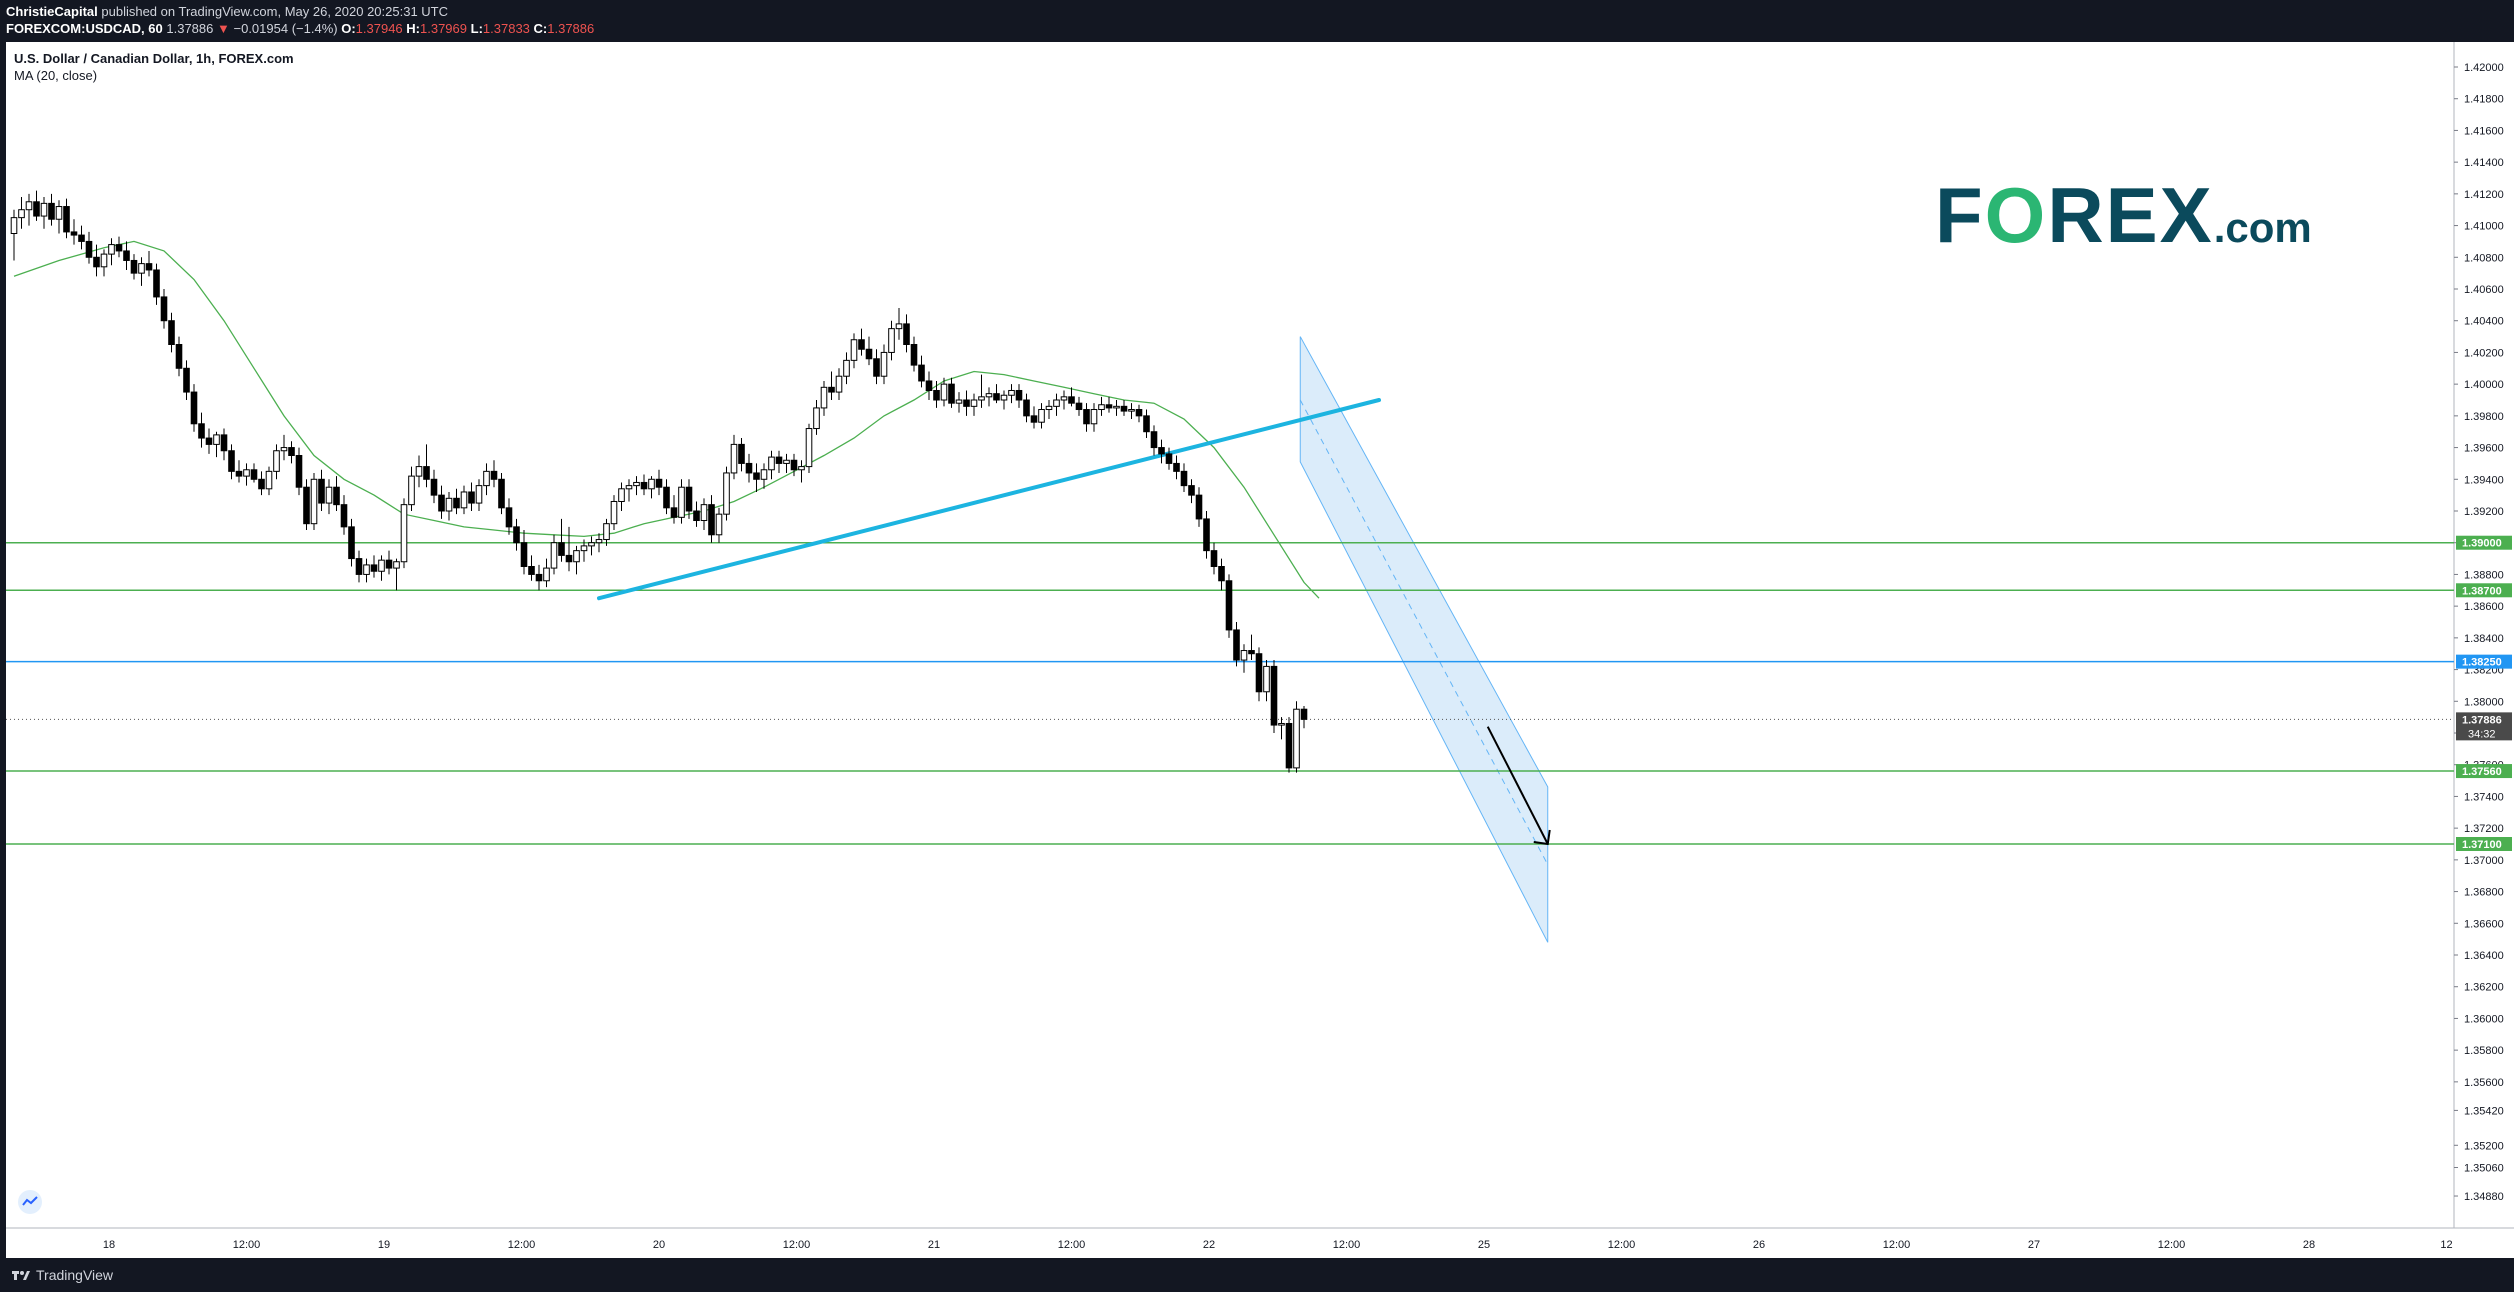 This screenshot has width=2514, height=1292. I want to click on current-price-badge, so click(2484, 726).